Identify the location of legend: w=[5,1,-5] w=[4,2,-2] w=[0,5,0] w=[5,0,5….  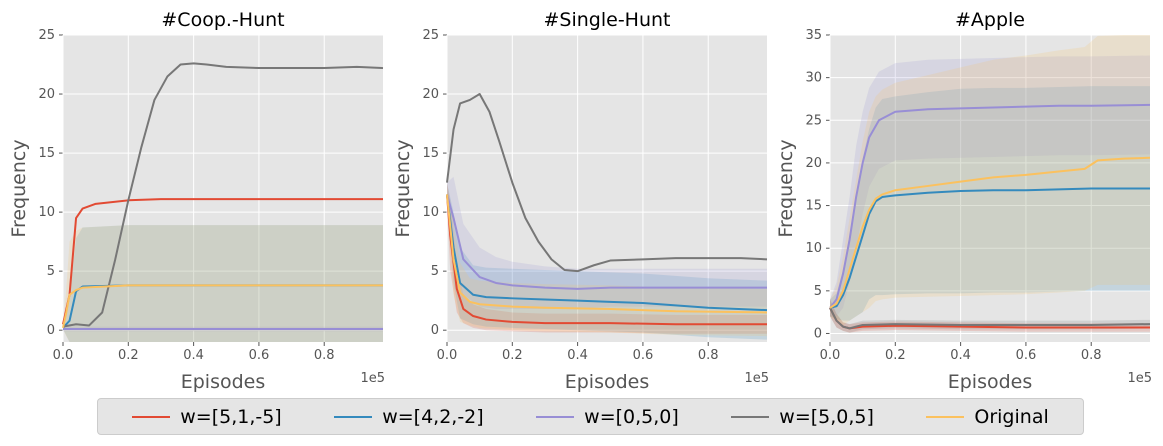
(590, 416).